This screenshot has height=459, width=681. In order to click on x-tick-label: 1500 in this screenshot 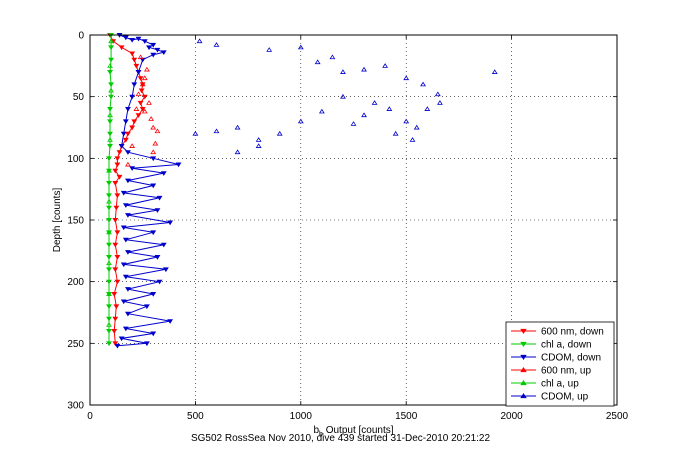, I will do `click(406, 416)`.